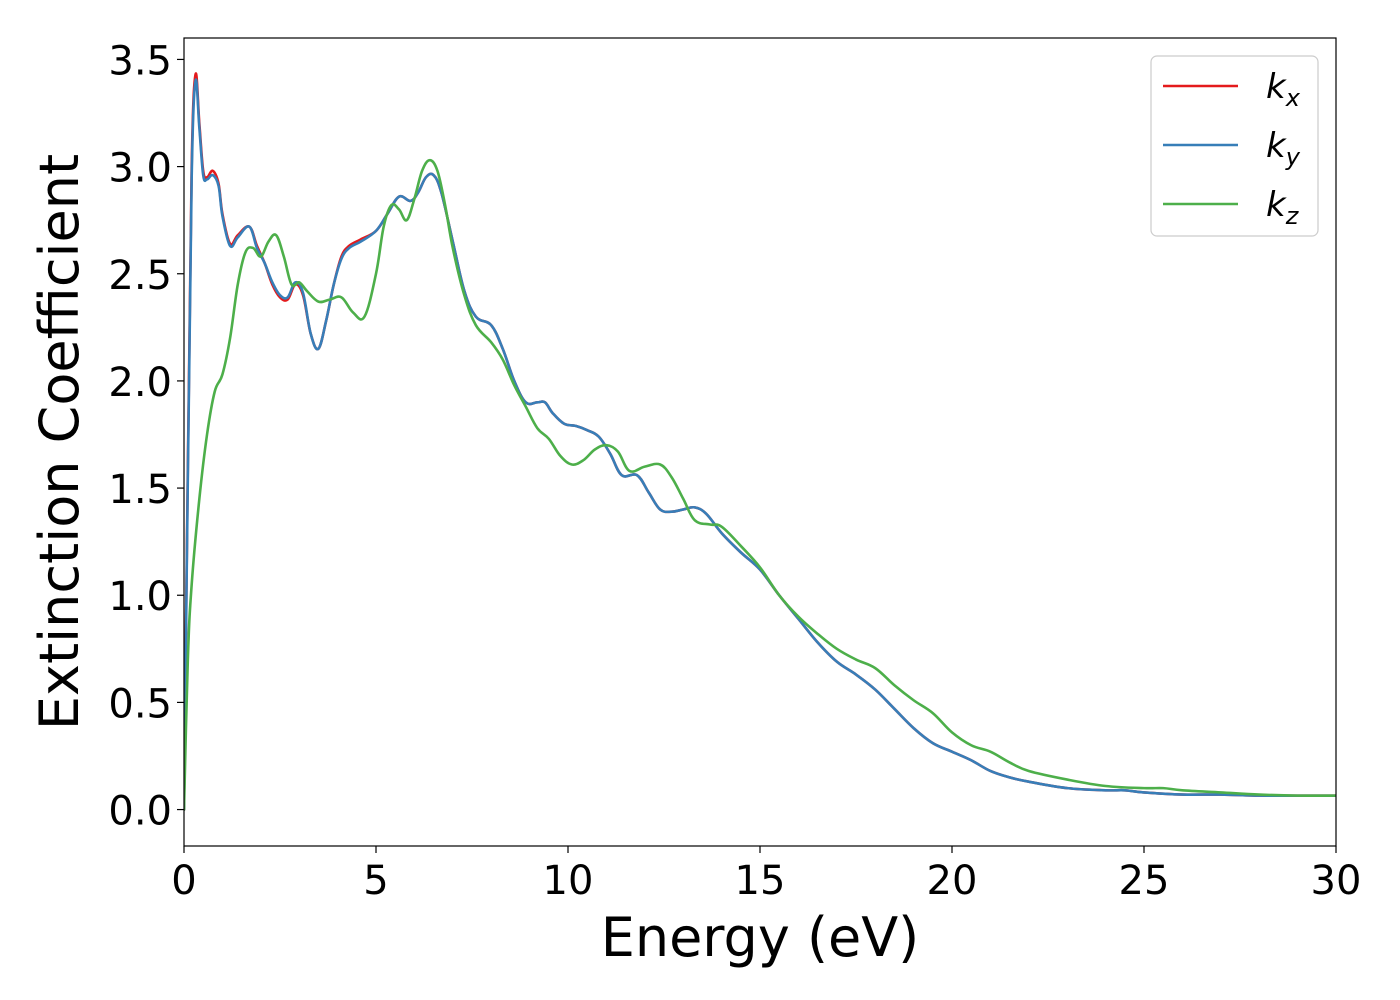 This screenshot has width=1400, height=1000. I want to click on y-axis: 0.0 0.5 1.0 1.5 2.0 2.5 3.0 3.5, so click(146, 436).